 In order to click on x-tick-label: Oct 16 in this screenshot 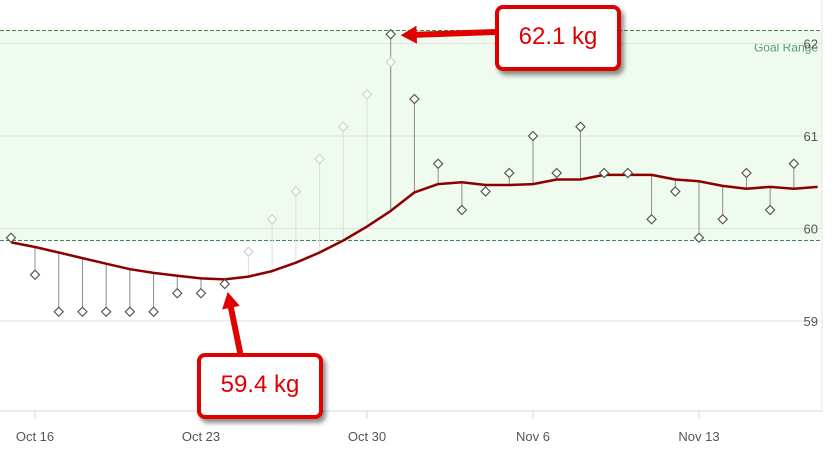, I will do `click(35, 436)`.